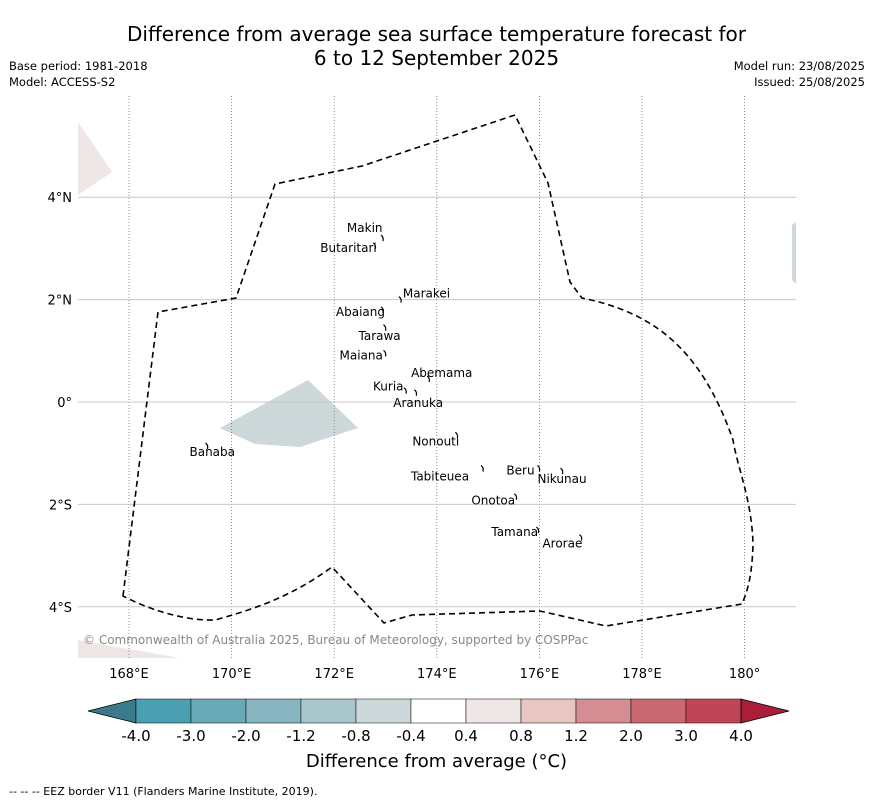 Image resolution: width=873 pixels, height=804 pixels. Describe the element at coordinates (60, 301) in the screenshot. I see `lat-tick-label: 2°N` at that location.